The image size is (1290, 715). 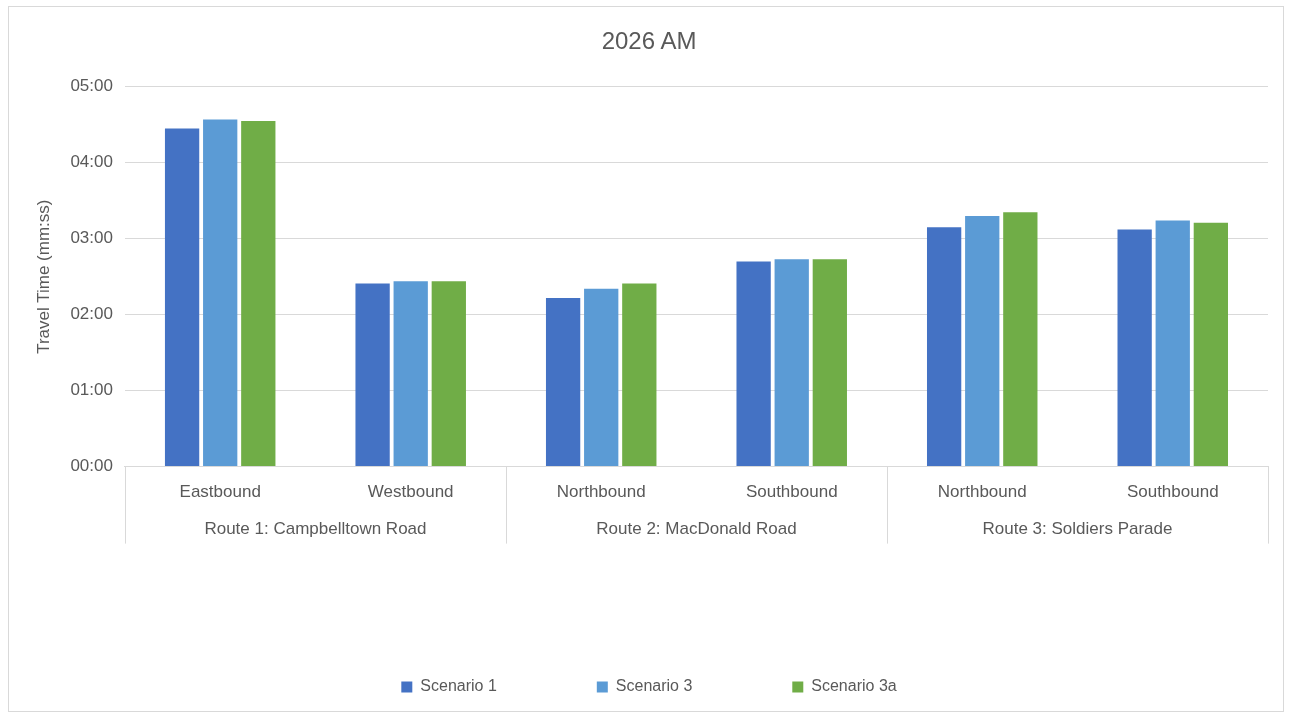 I want to click on y-tick-label: 05:00, so click(x=91, y=86).